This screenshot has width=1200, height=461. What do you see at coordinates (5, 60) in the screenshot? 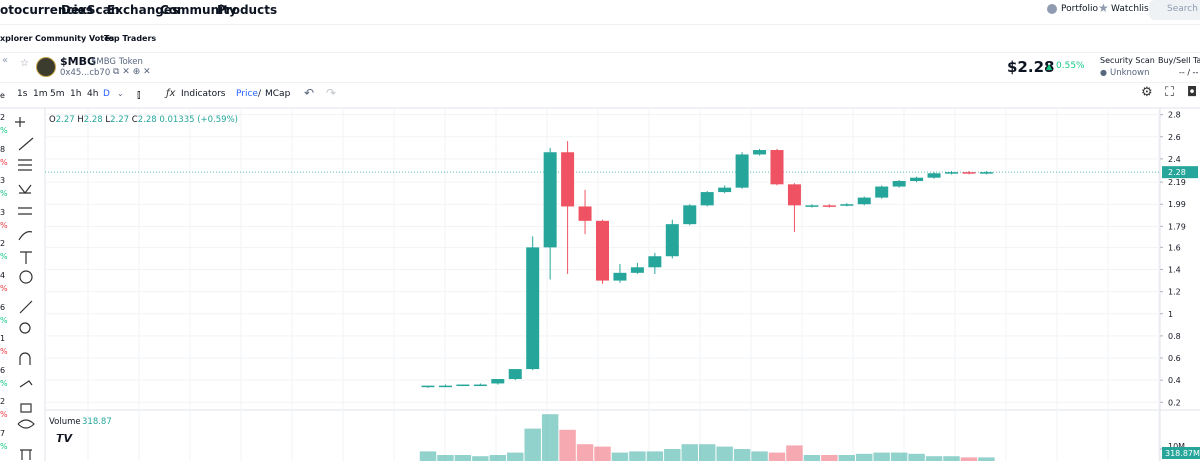
I see `collapse-icon: «` at bounding box center [5, 60].